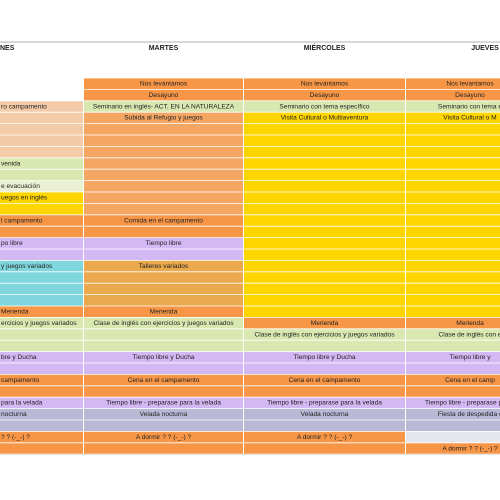 This screenshot has height=500, width=500. What do you see at coordinates (469, 334) in the screenshot?
I see `activity: Clase de inglés con e` at bounding box center [469, 334].